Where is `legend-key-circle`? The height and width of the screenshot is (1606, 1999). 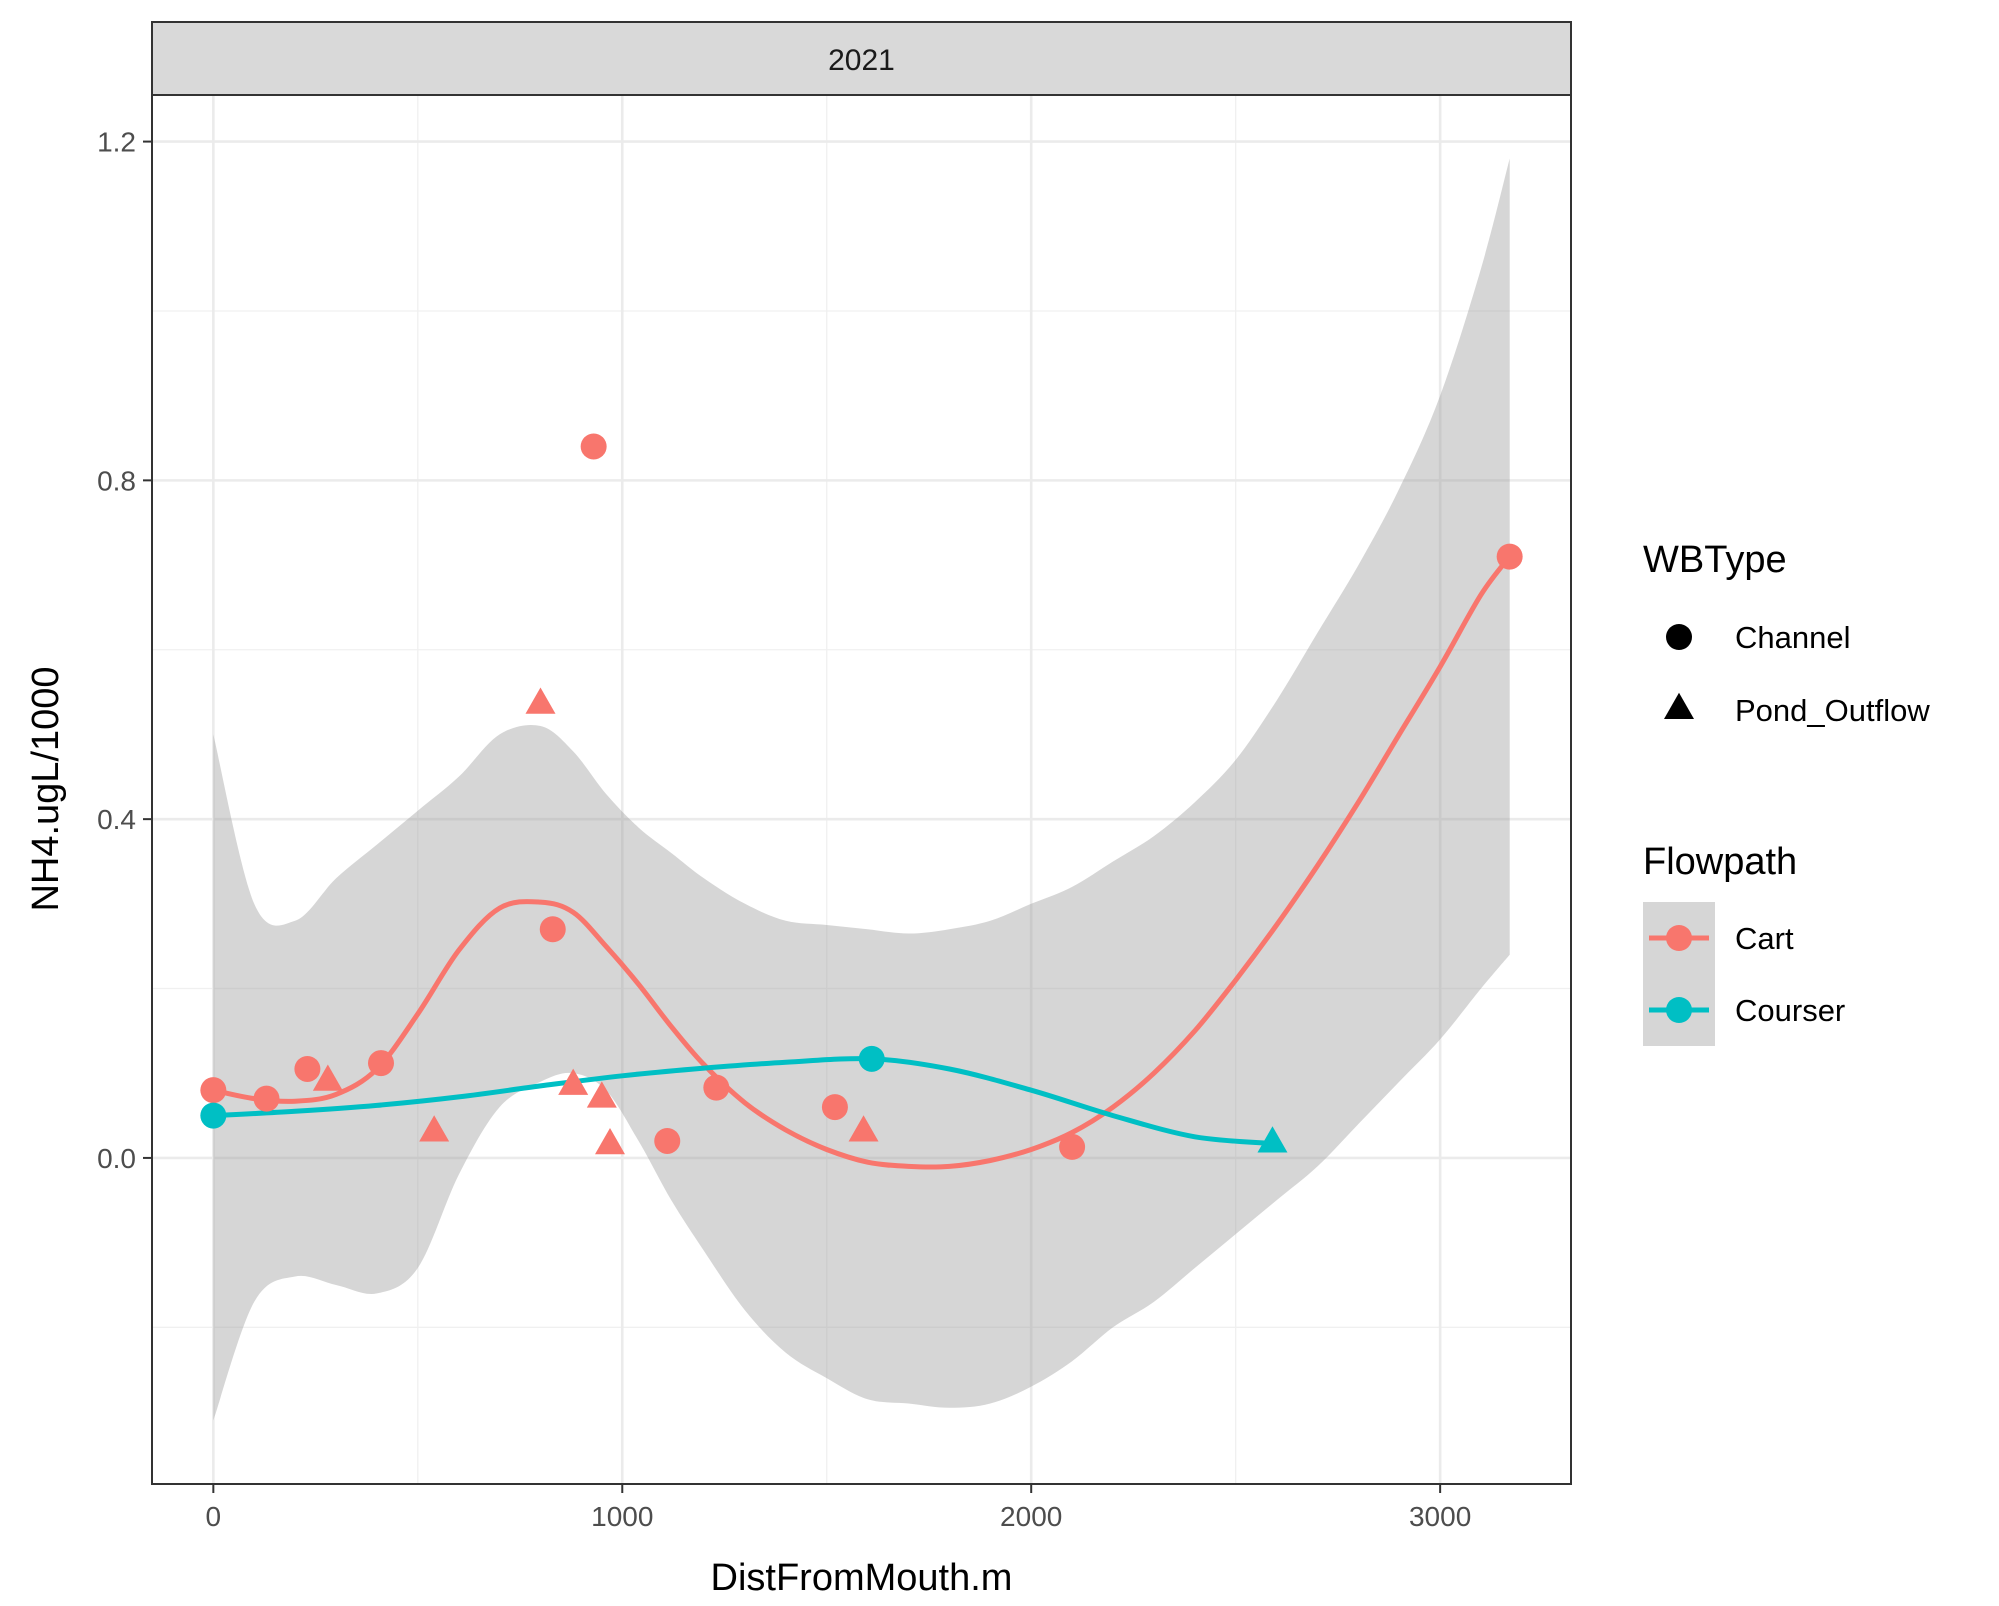 legend-key-circle is located at coordinates (1679, 637).